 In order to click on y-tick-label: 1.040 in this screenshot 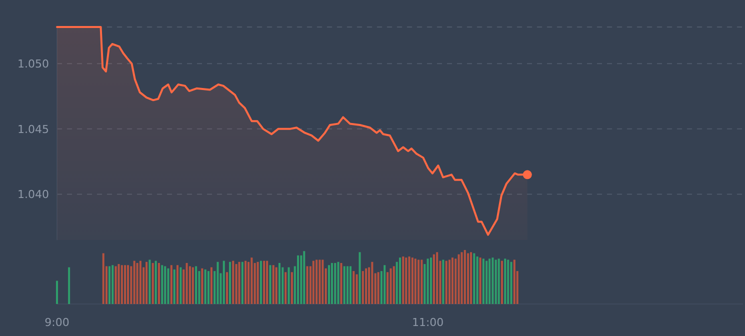, I will do `click(33, 195)`.